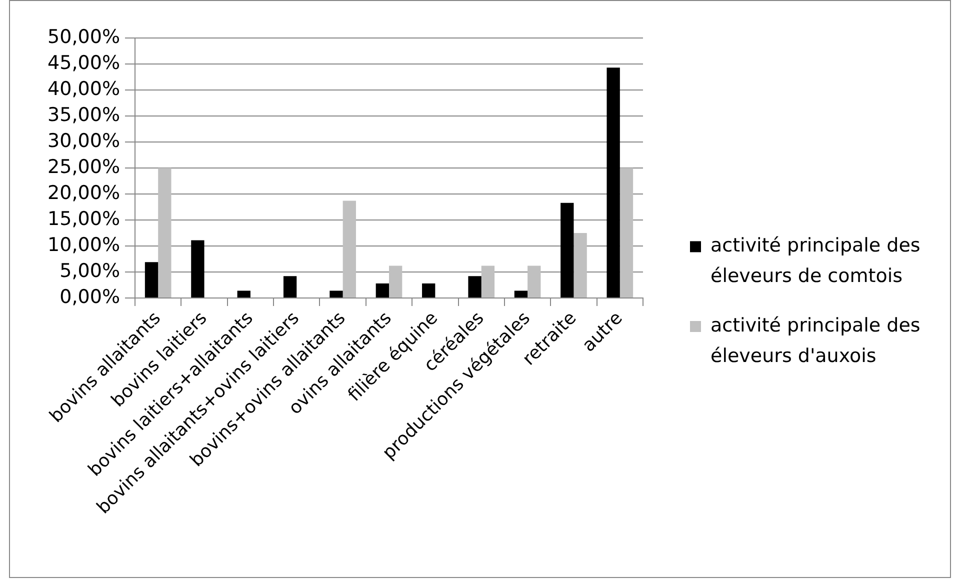  Describe the element at coordinates (84, 167) in the screenshot. I see `y-tick-label: 25,00%` at that location.